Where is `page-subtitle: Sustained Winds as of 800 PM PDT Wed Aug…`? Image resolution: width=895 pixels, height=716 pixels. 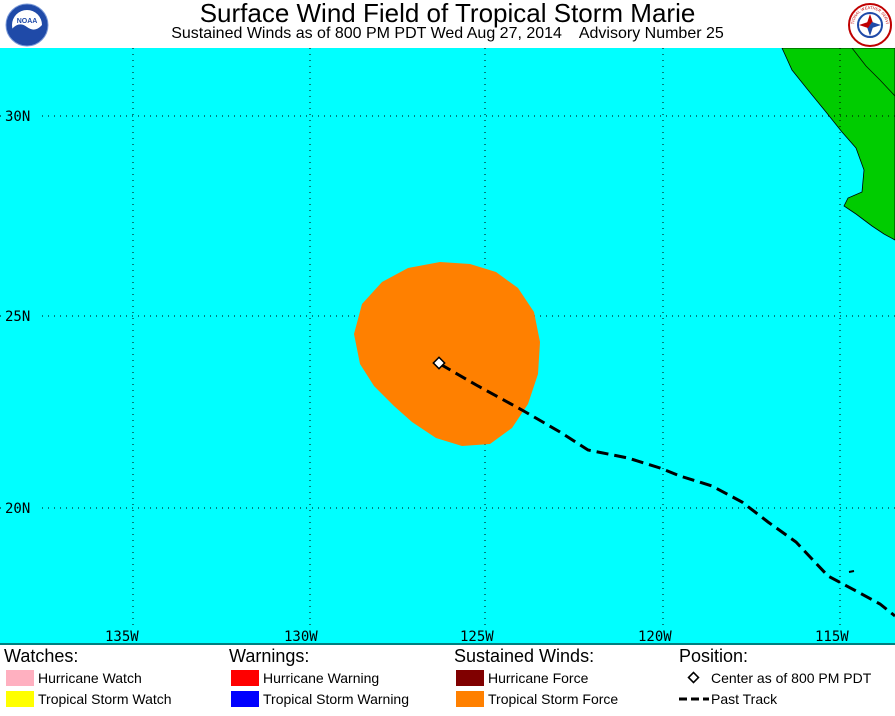
page-subtitle: Sustained Winds as of 800 PM PDT Wed Aug… is located at coordinates (447, 33).